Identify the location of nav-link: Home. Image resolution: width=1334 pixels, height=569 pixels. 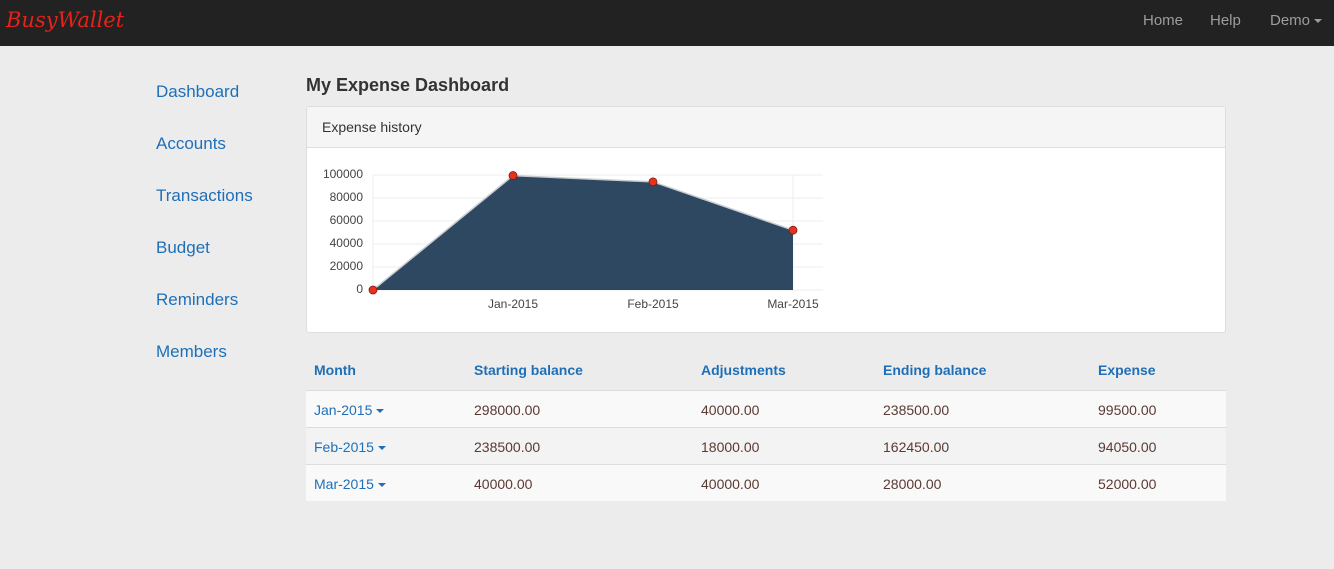
(1163, 20).